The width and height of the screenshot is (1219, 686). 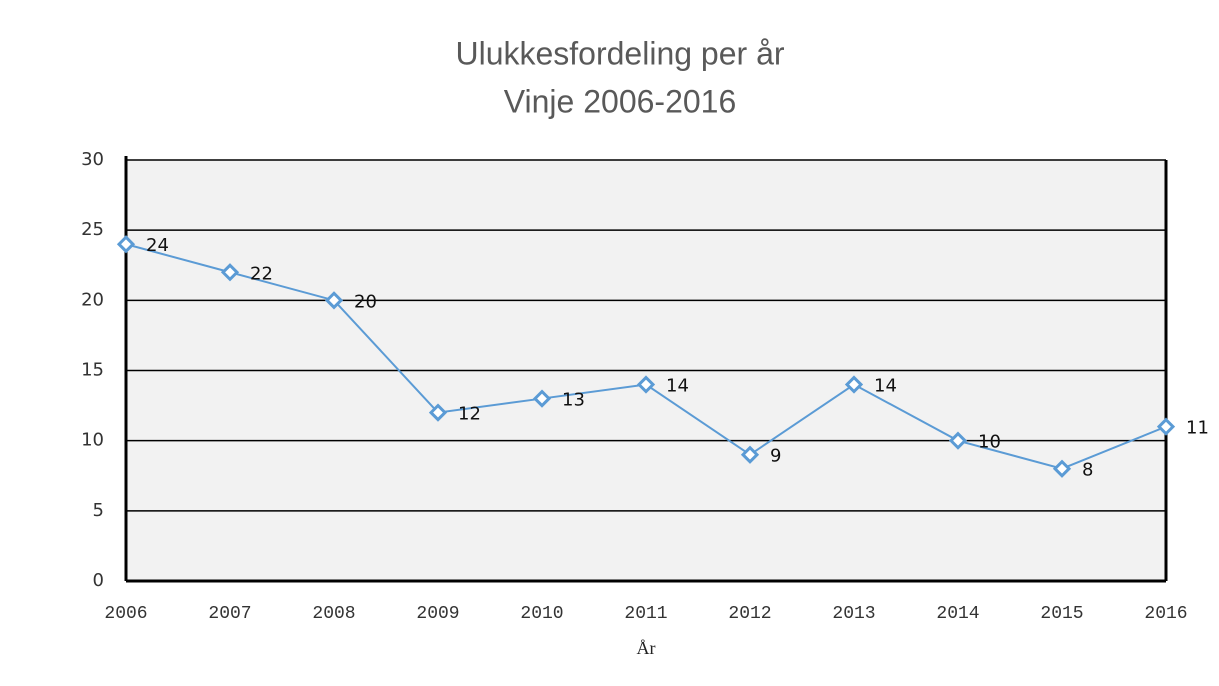 What do you see at coordinates (1197, 428) in the screenshot?
I see `data-label: 11` at bounding box center [1197, 428].